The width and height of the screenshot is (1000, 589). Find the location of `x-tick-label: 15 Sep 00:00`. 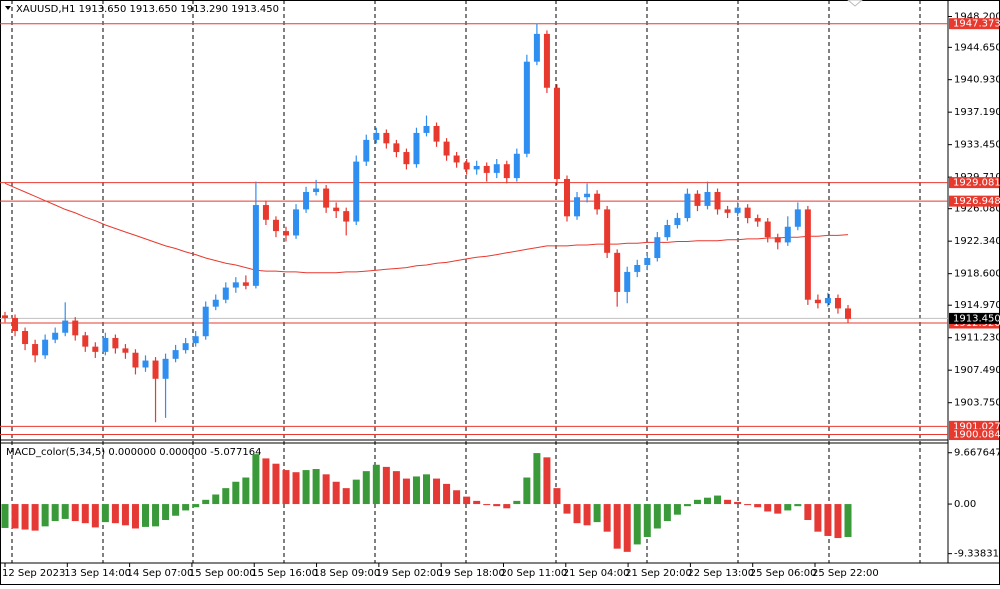

x-tick-label: 15 Sep 00:00 is located at coordinates (222, 573).